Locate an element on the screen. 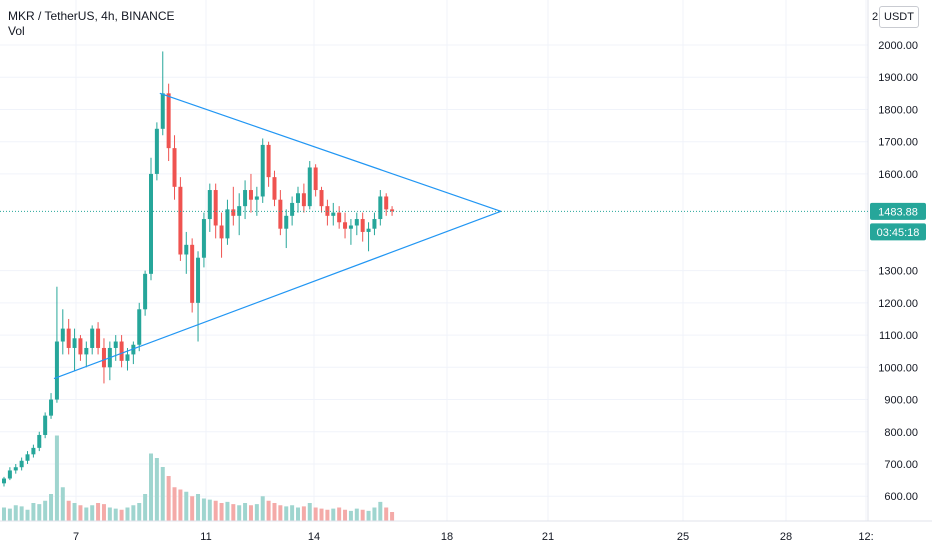 Image resolution: width=932 pixels, height=555 pixels. svg-text: 1483.88 is located at coordinates (898, 212).